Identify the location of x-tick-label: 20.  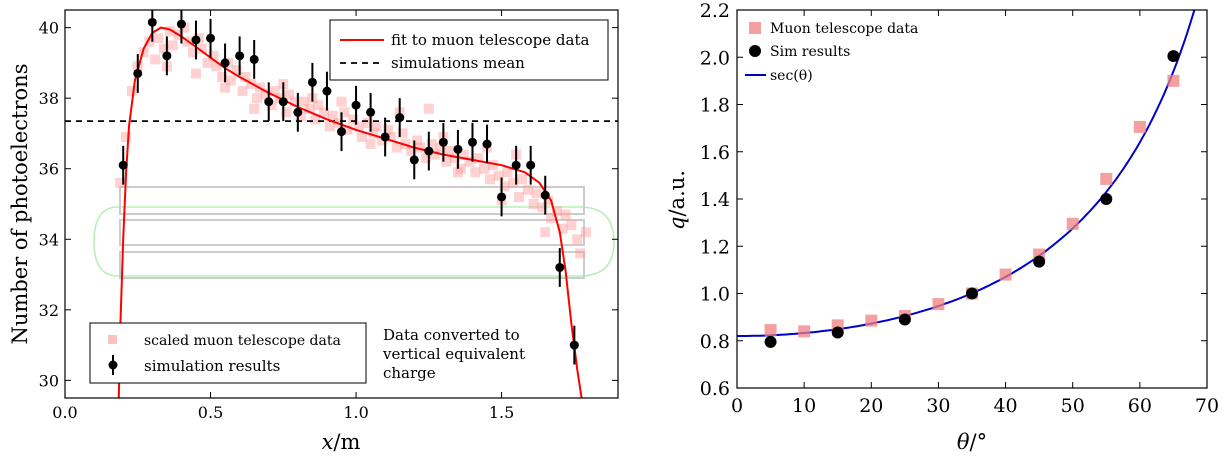
(871, 406).